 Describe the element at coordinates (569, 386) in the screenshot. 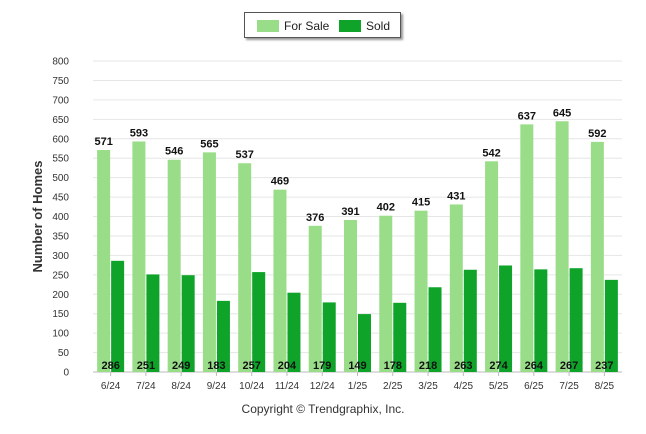

I see `x-tick-label: 7/25` at that location.